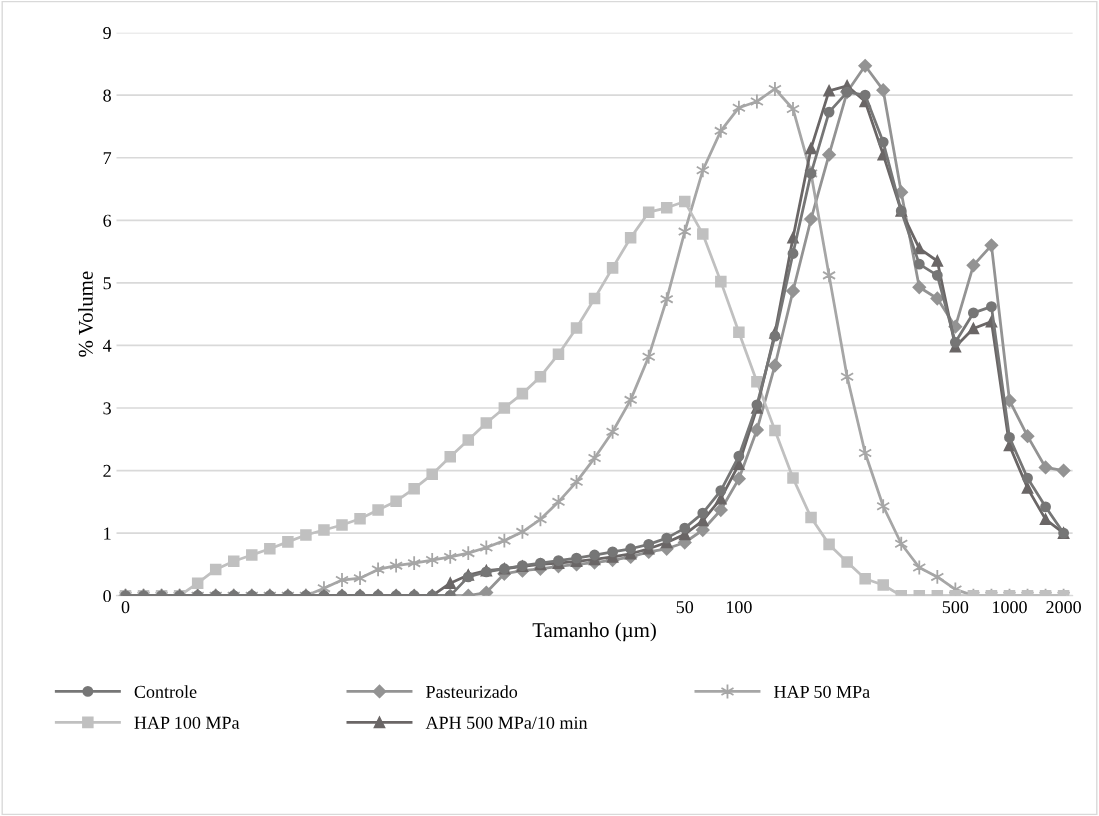 This screenshot has height=816, width=1099. I want to click on y-tick-label: 5, so click(107, 283).